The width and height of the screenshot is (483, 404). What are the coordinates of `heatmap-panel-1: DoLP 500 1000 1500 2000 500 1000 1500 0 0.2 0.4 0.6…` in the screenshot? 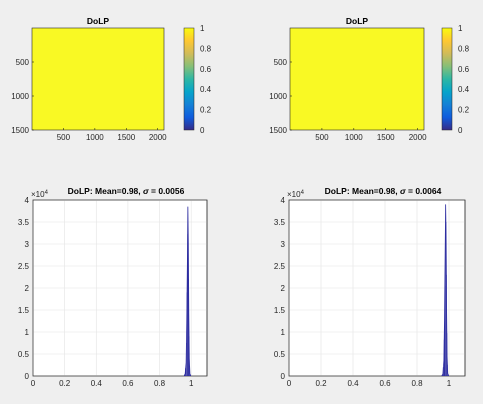 It's located at (111, 79).